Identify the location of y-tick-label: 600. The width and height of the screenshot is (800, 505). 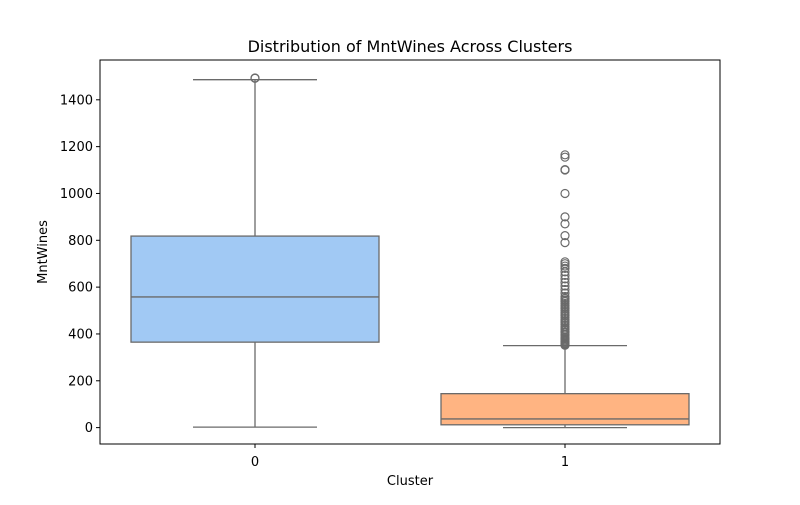
(80, 288).